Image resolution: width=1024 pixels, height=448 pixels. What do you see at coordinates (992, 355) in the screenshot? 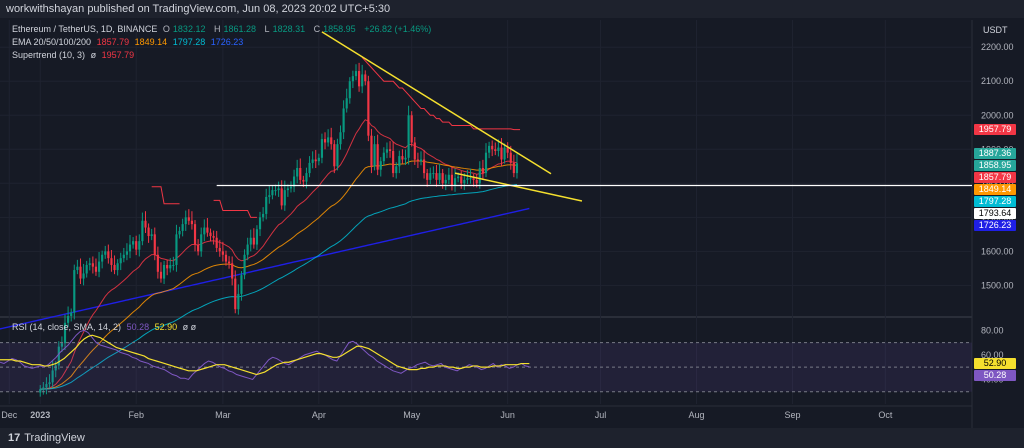
I see `rsi-tick-label: 60.00` at bounding box center [992, 355].